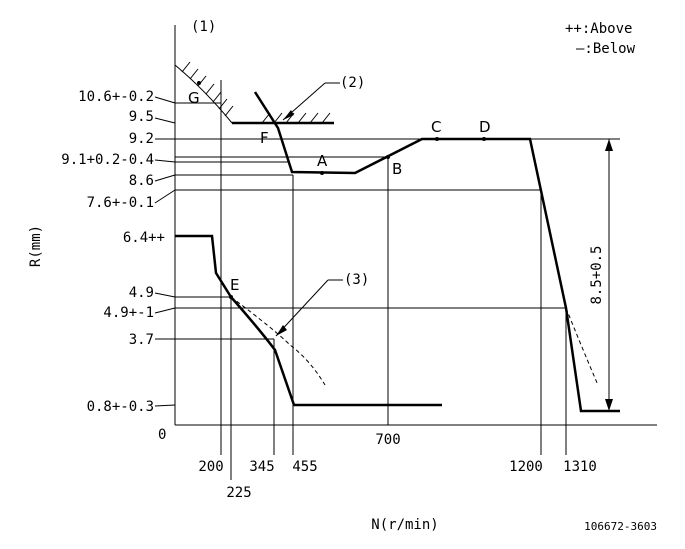 The image size is (685, 549). I want to click on y-axis-title: R(mm), so click(36, 246).